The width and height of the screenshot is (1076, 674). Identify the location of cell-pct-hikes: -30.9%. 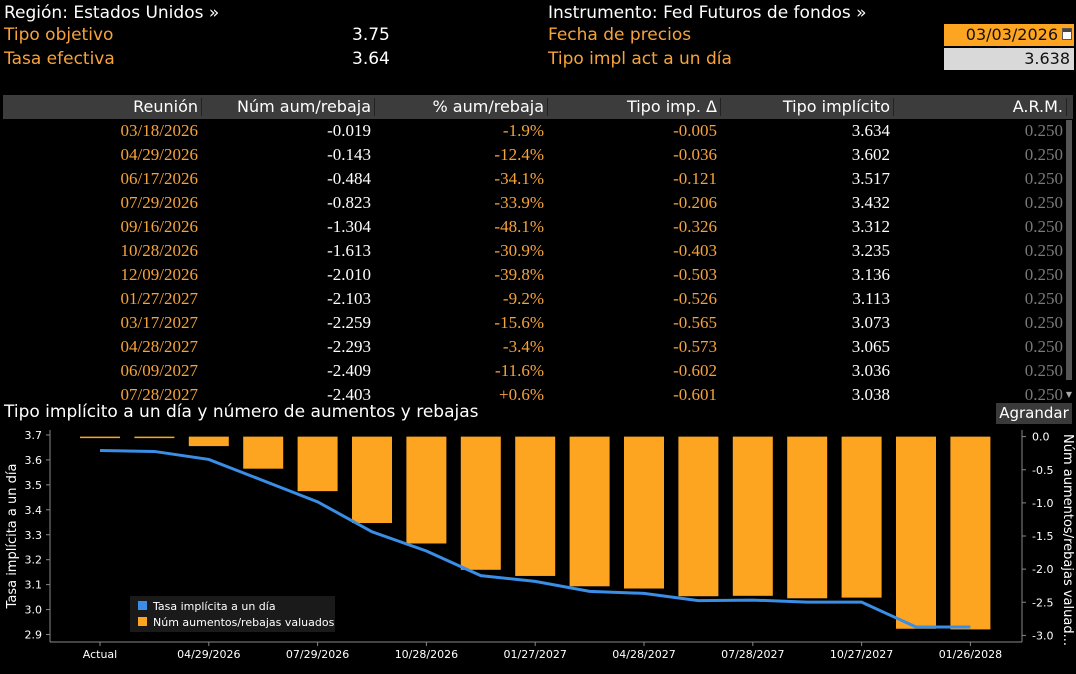
(519, 250).